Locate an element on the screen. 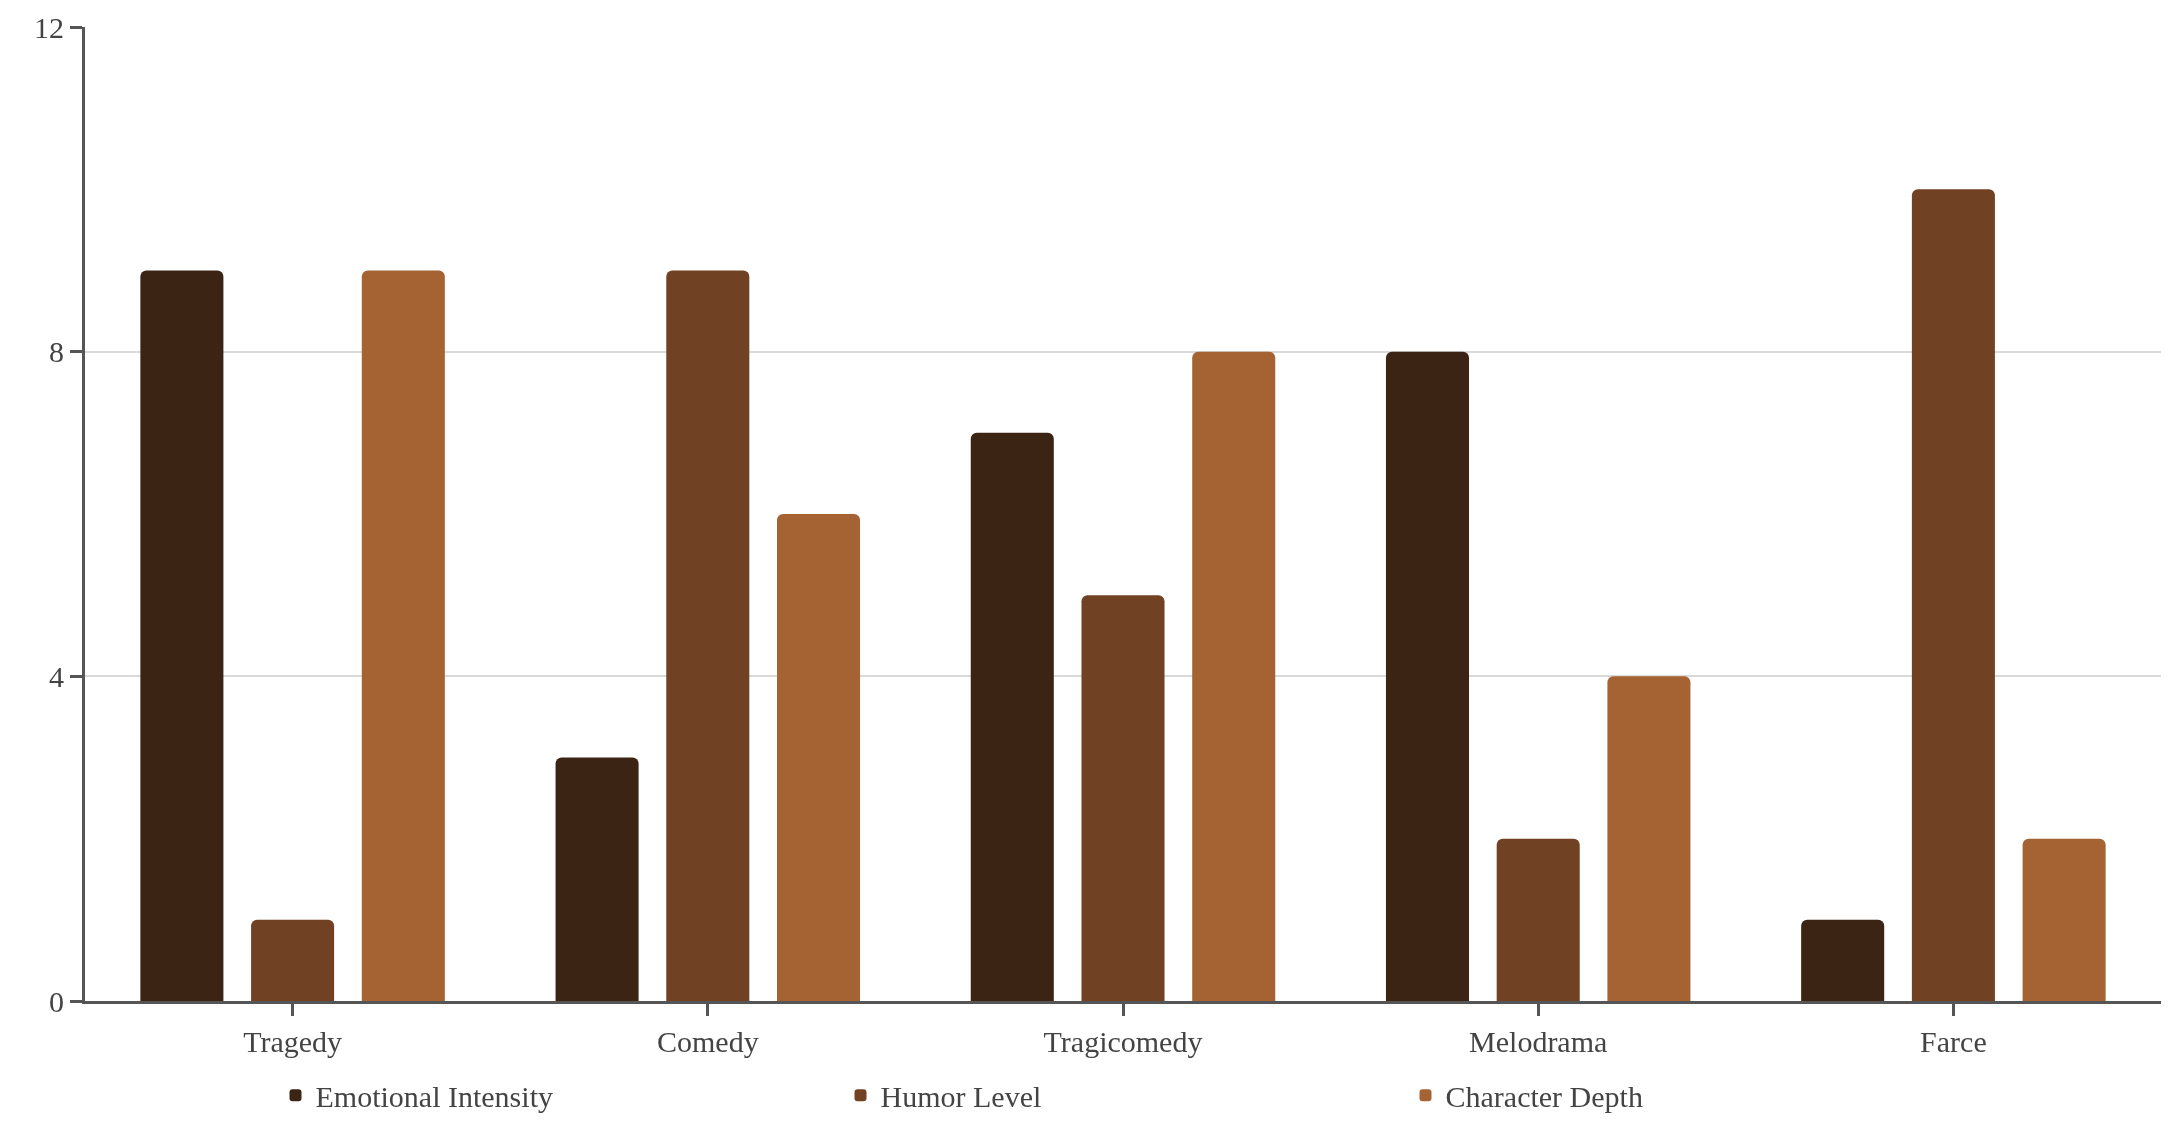 The image size is (2171, 1131). y-tick-label: 8 is located at coordinates (56, 352).